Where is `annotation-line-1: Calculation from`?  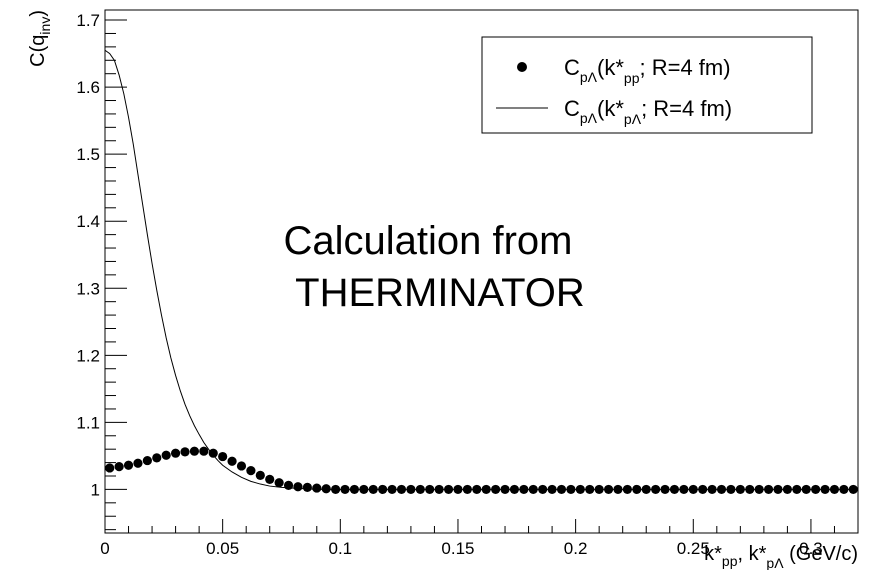 annotation-line-1: Calculation from is located at coordinates (427, 241).